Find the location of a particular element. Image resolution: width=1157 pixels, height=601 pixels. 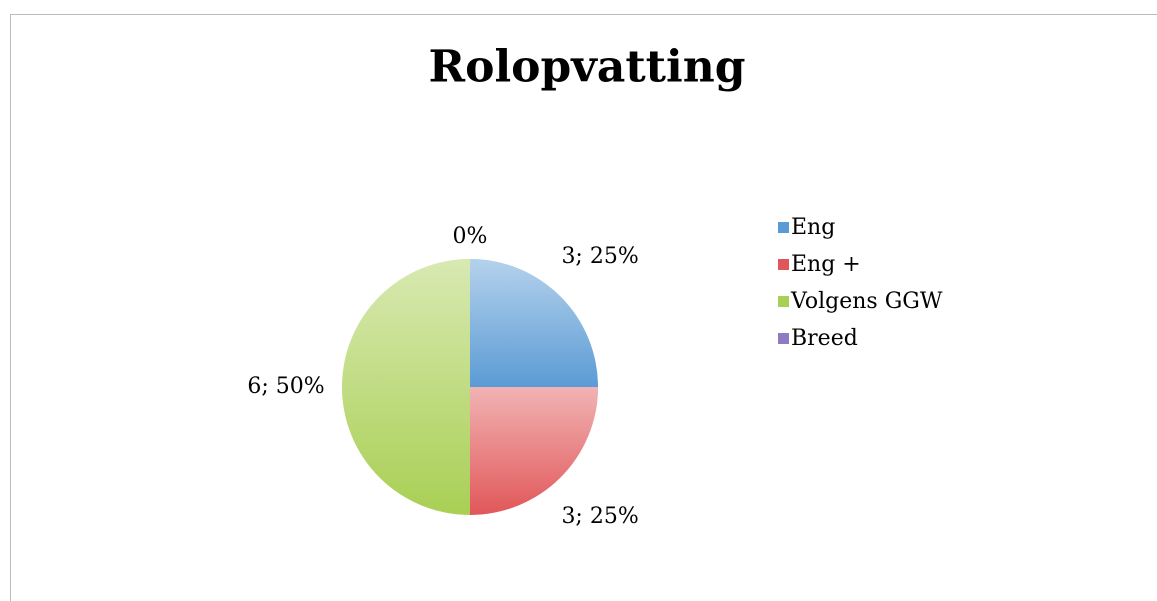

data-label: 6; 50% is located at coordinates (285, 386).